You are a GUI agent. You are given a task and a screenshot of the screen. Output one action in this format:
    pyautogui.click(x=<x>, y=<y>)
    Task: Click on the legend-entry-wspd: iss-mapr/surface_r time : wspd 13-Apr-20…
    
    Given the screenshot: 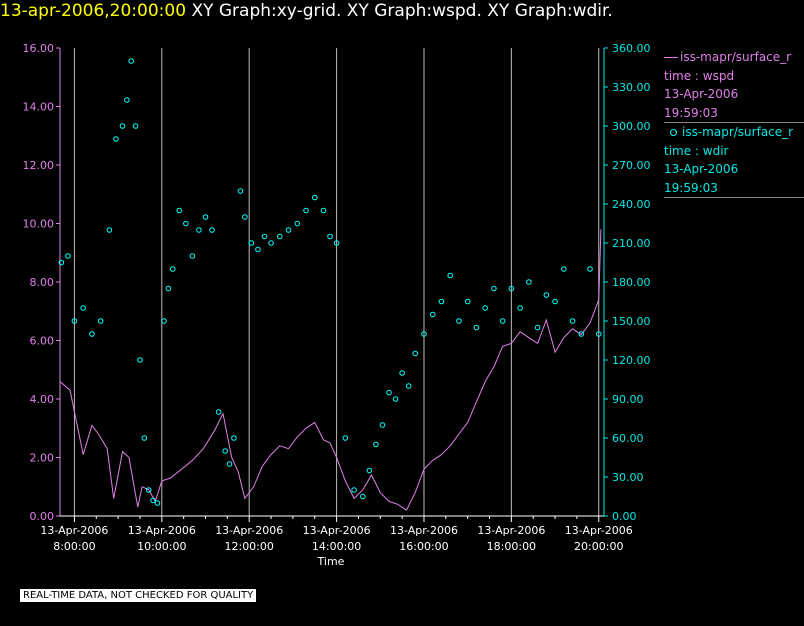 What is the action you would take?
    pyautogui.click(x=734, y=85)
    